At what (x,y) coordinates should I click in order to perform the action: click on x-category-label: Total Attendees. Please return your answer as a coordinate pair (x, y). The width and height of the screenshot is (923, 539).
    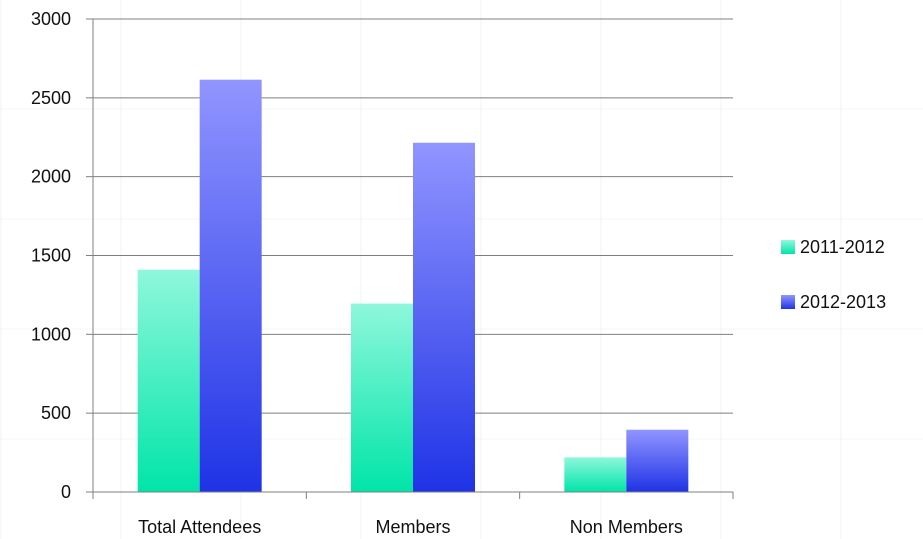
    Looking at the image, I should click on (199, 527).